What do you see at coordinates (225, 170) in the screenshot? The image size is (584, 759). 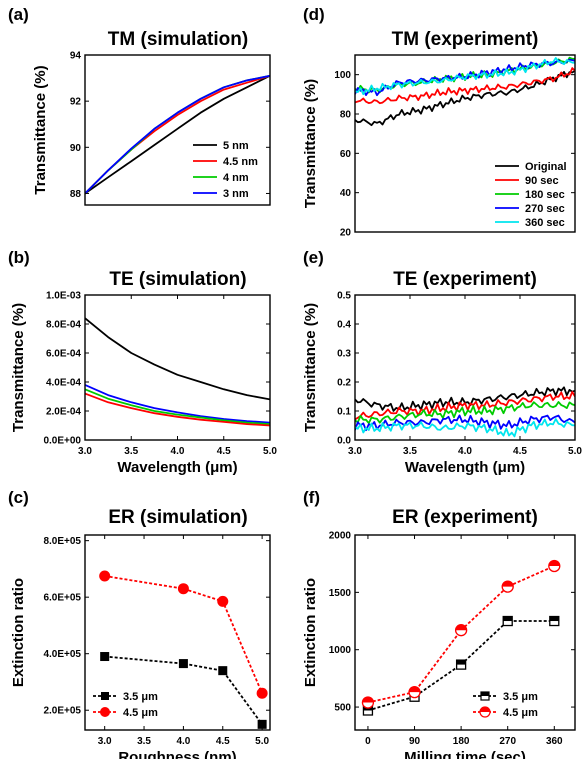 I see `legend: 5 nm 4.5 nm 4 nm 3 nm` at bounding box center [225, 170].